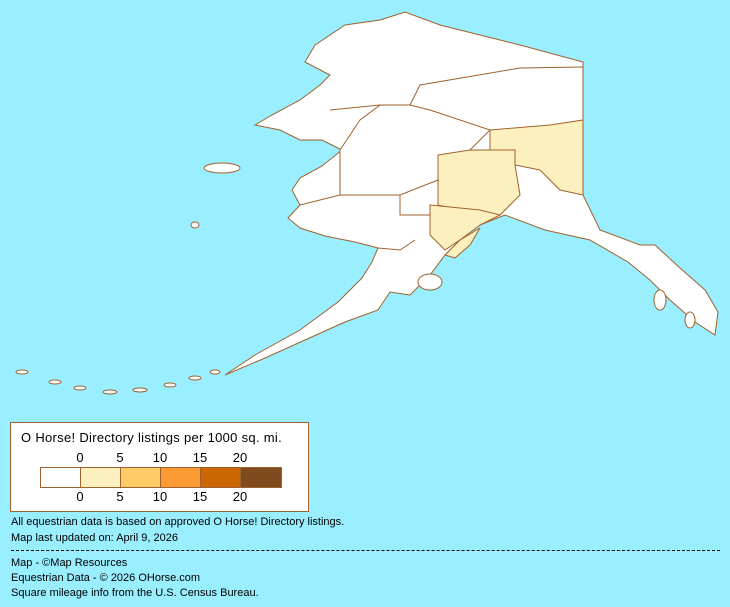 This screenshot has width=730, height=607. Describe the element at coordinates (462, 243) in the screenshot. I see `borough-kenai` at that location.